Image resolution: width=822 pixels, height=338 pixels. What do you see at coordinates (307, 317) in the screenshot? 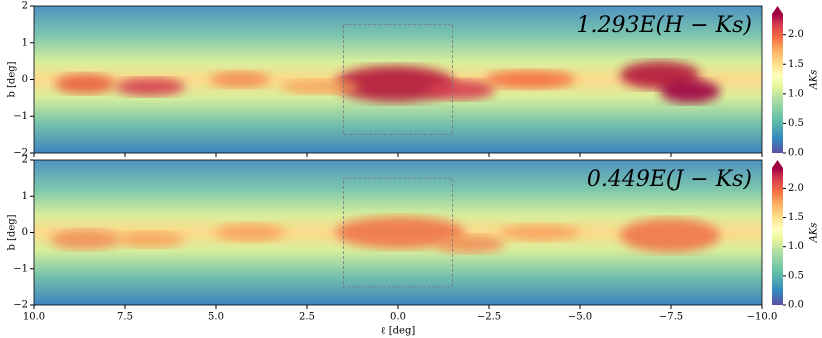
I see `x-tick-label: 2.5` at bounding box center [307, 317].